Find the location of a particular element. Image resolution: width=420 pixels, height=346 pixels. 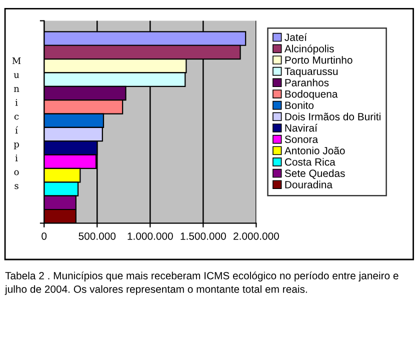

text: Tabela 2 . Municípios que mais receberam ICMS ecológico no período entre janeiro e julho de 2004. Os valores representam o montante total em reais. is located at coordinates (201, 283).